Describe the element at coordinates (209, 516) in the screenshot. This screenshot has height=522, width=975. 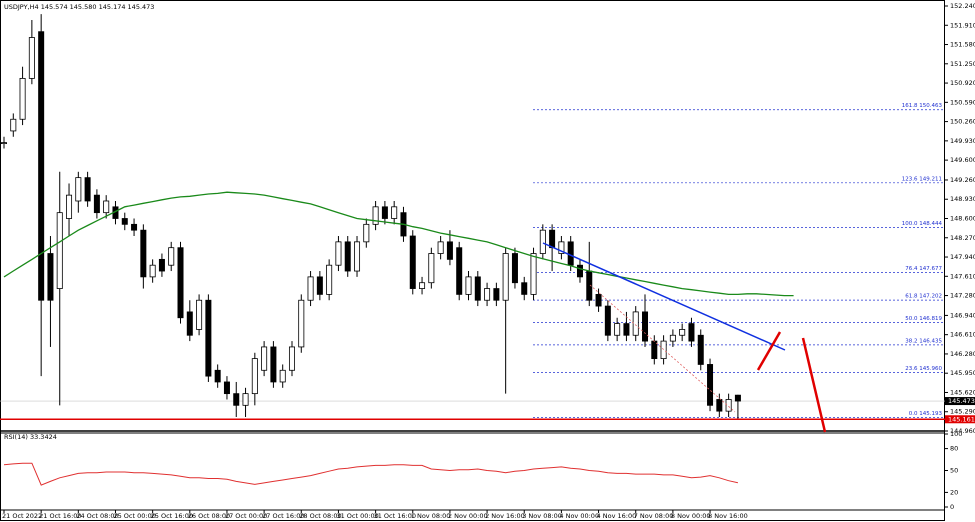
I see `x-tick-label: 26 Oct 08:00` at that location.